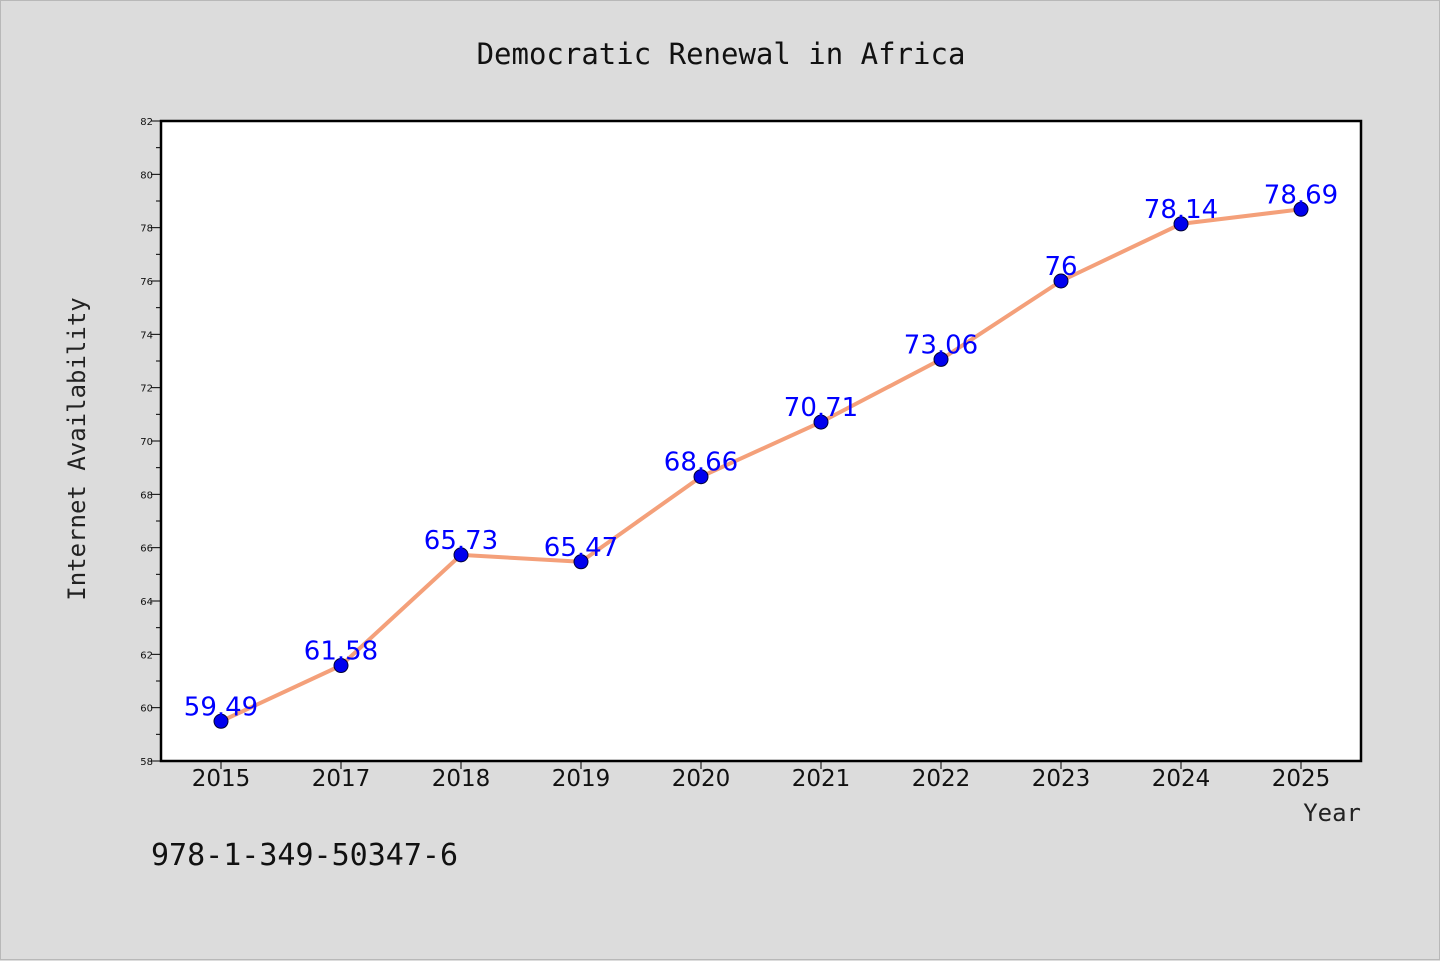  Describe the element at coordinates (221, 779) in the screenshot. I see `x-tick-label: 2015` at that location.